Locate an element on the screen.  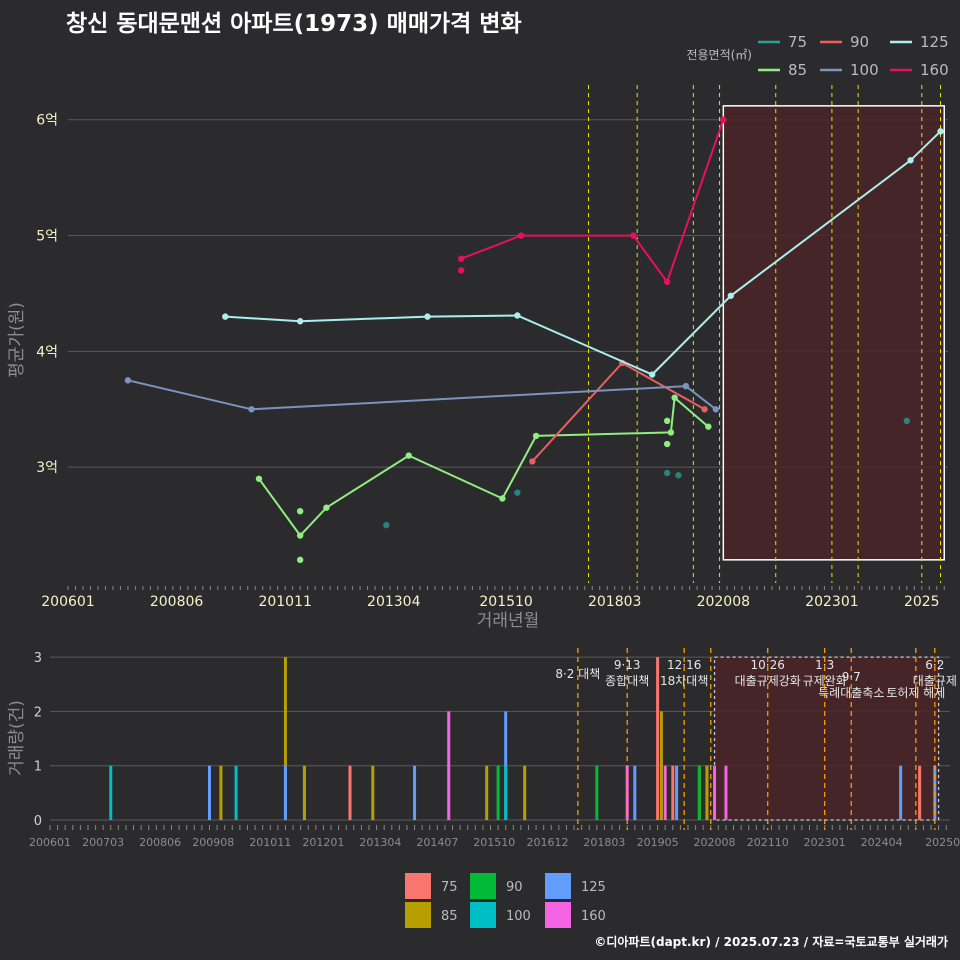
bar-legend-label-100: 100 is located at coordinates (518, 916).